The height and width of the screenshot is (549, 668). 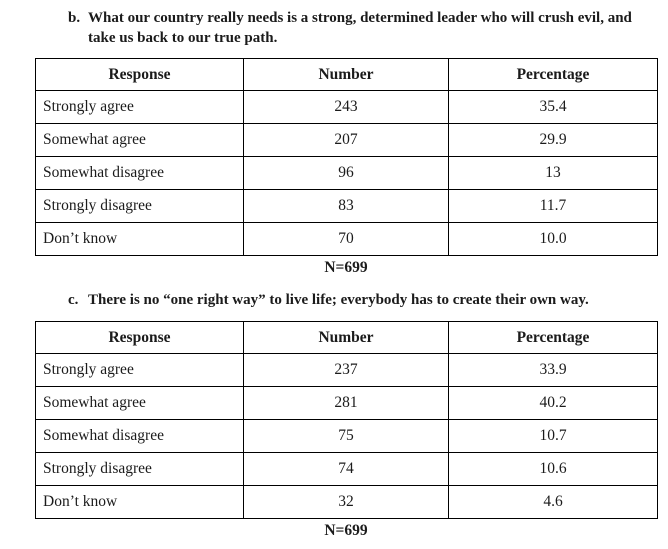 What do you see at coordinates (553, 140) in the screenshot?
I see `percentage-cell: 29.9` at bounding box center [553, 140].